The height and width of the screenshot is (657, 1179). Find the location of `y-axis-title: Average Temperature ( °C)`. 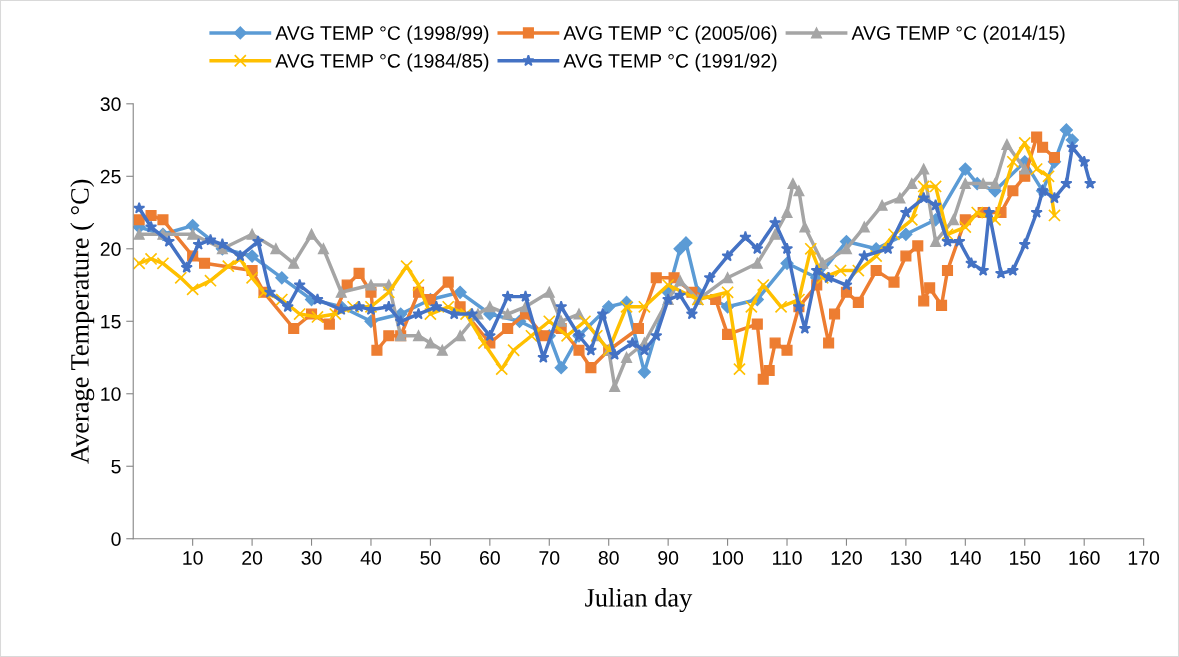

y-axis-title: Average Temperature ( °C) is located at coordinates (82, 321).